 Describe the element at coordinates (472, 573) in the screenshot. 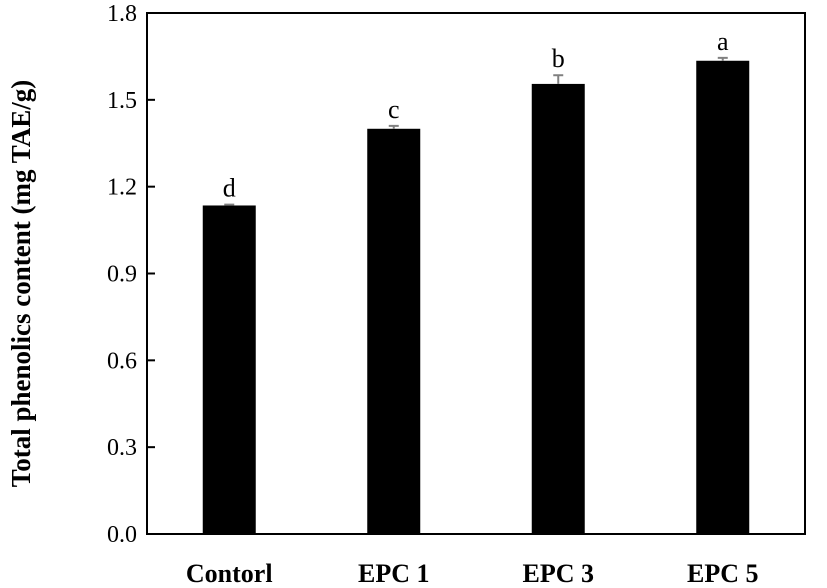

I see `x-axis-labels: Contorl EPC 1 EPC 3 EPC 5` at that location.